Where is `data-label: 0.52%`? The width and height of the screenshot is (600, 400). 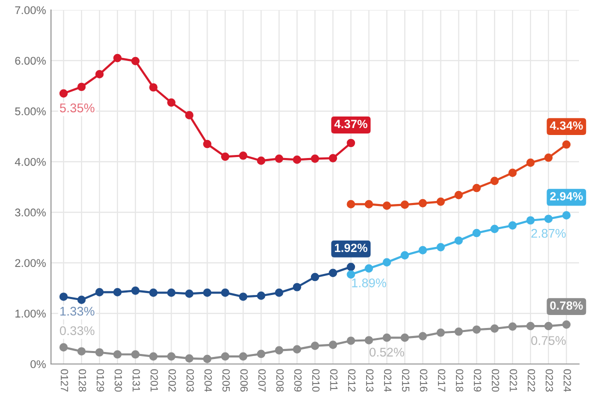
data-label: 0.52% is located at coordinates (387, 352).